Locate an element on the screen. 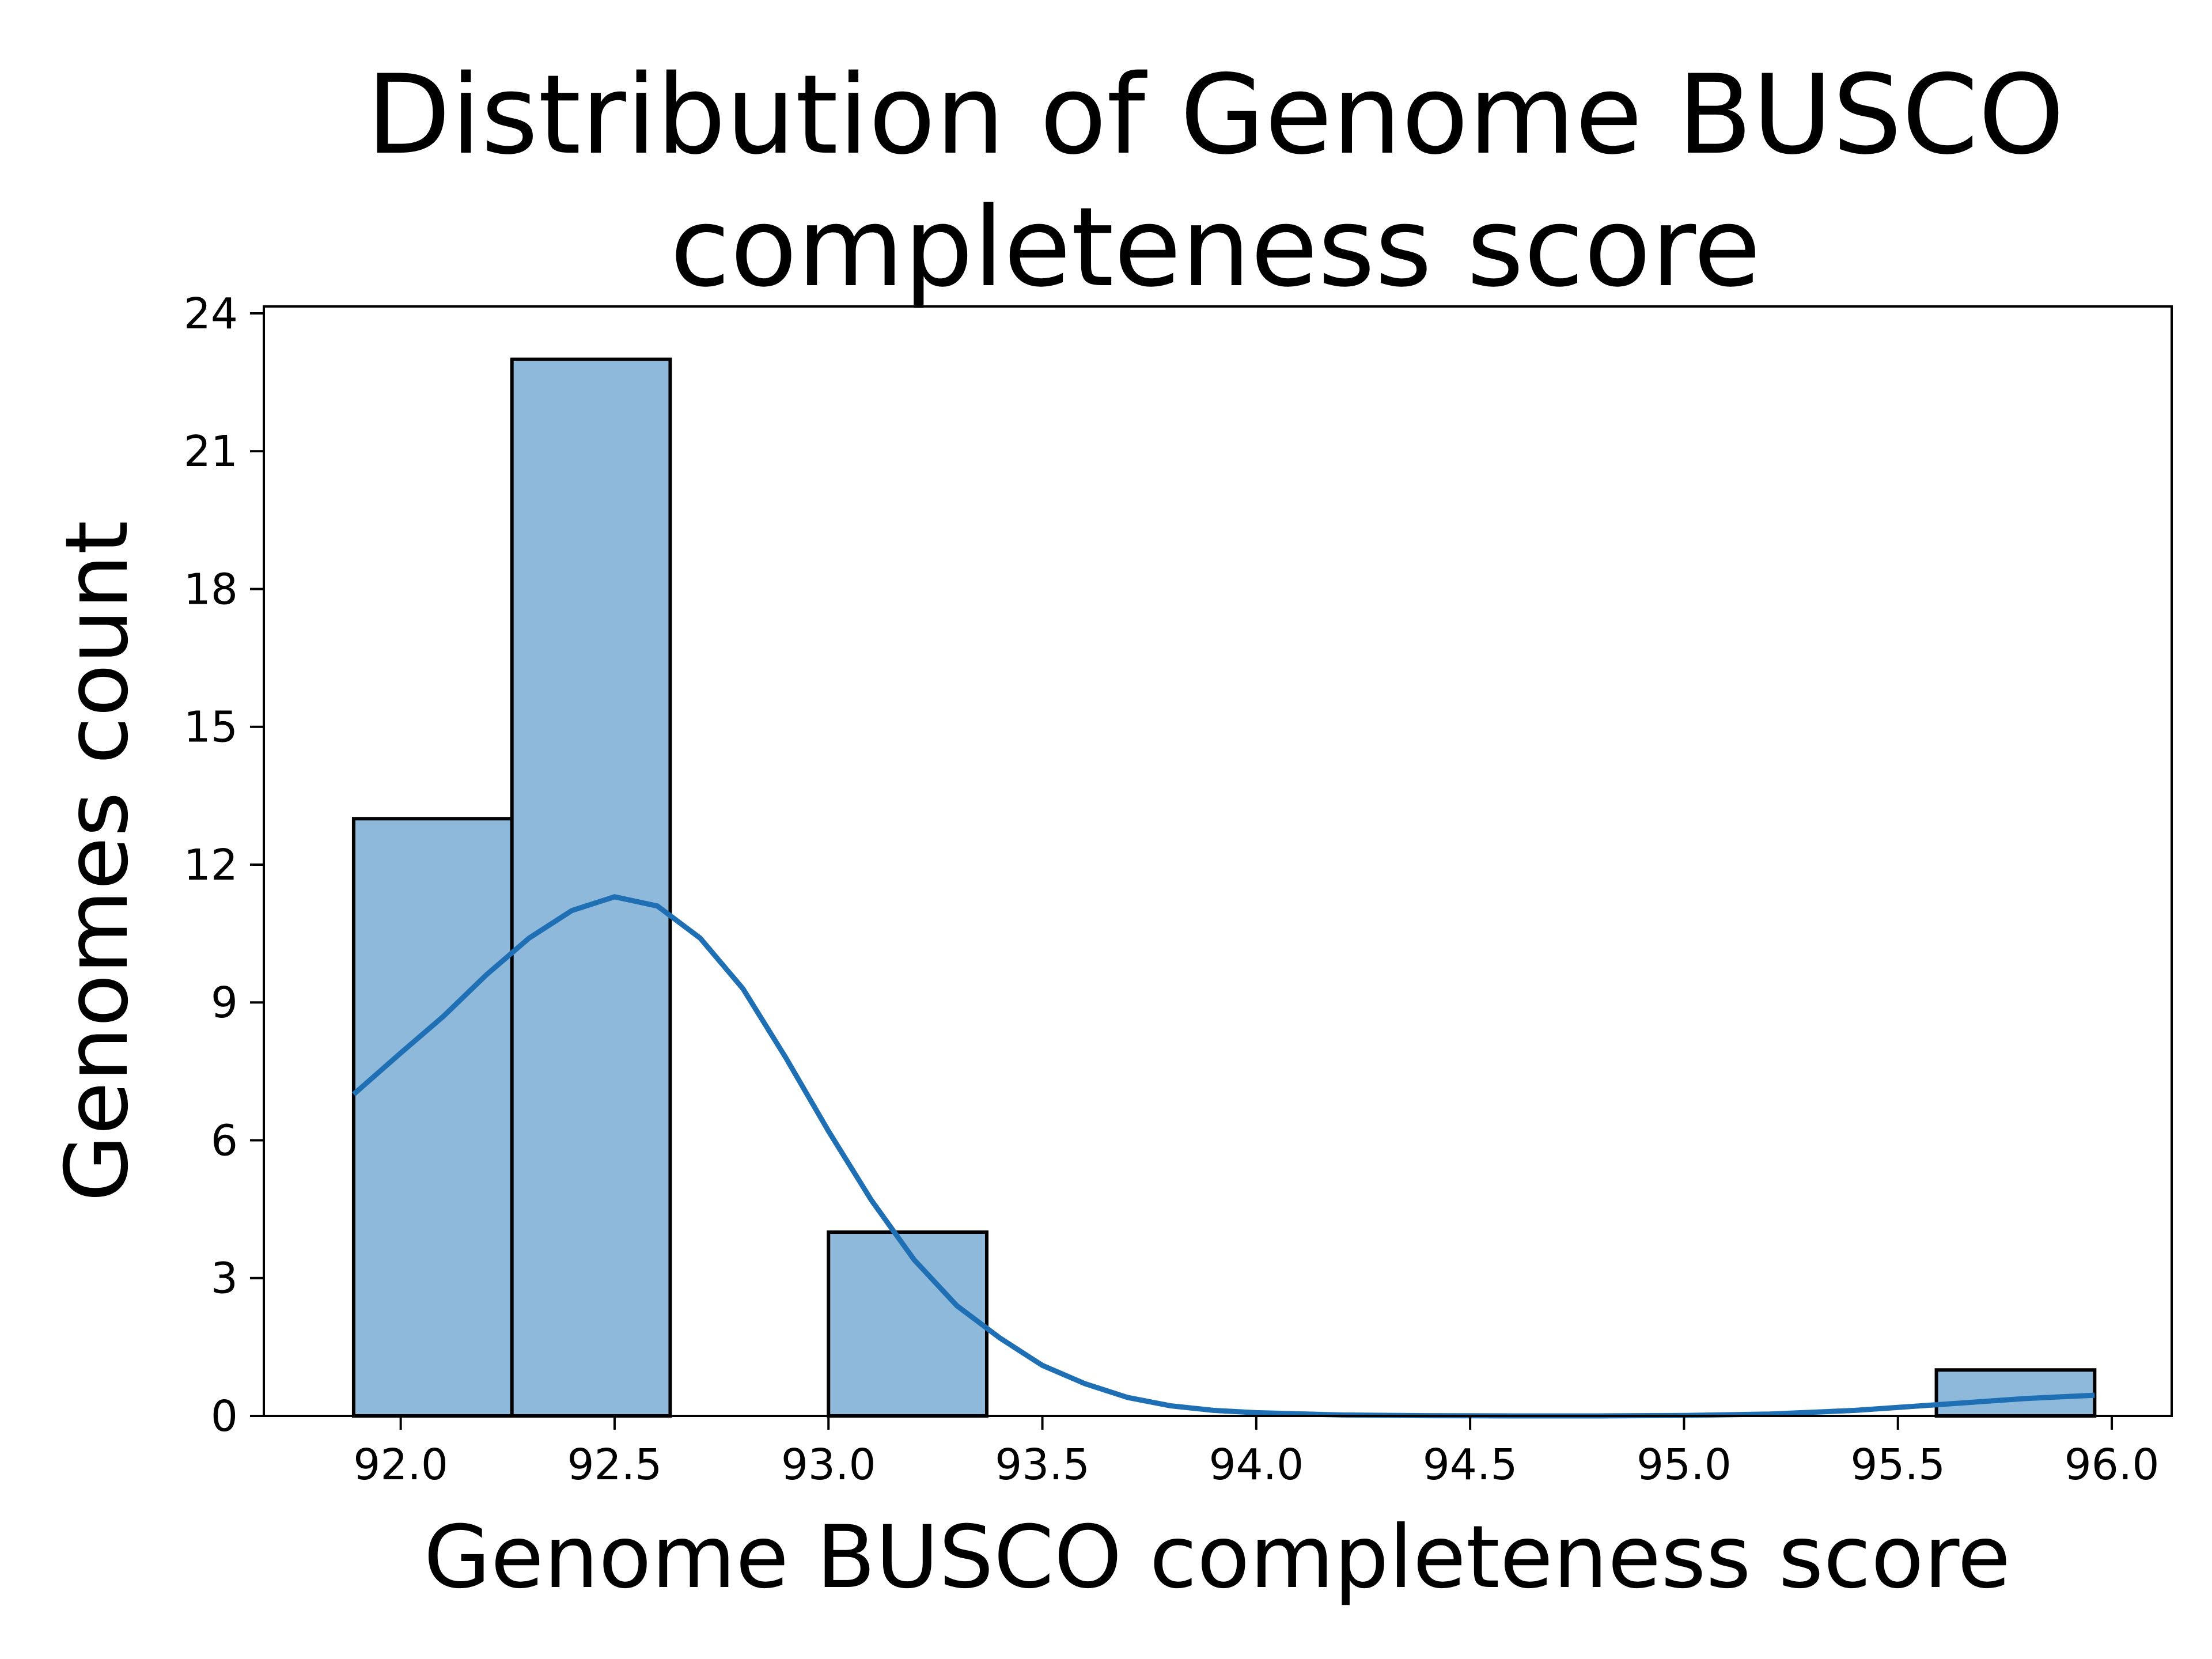 The image size is (2212, 1659). x-tick-label: 96.0 is located at coordinates (2112, 1465).